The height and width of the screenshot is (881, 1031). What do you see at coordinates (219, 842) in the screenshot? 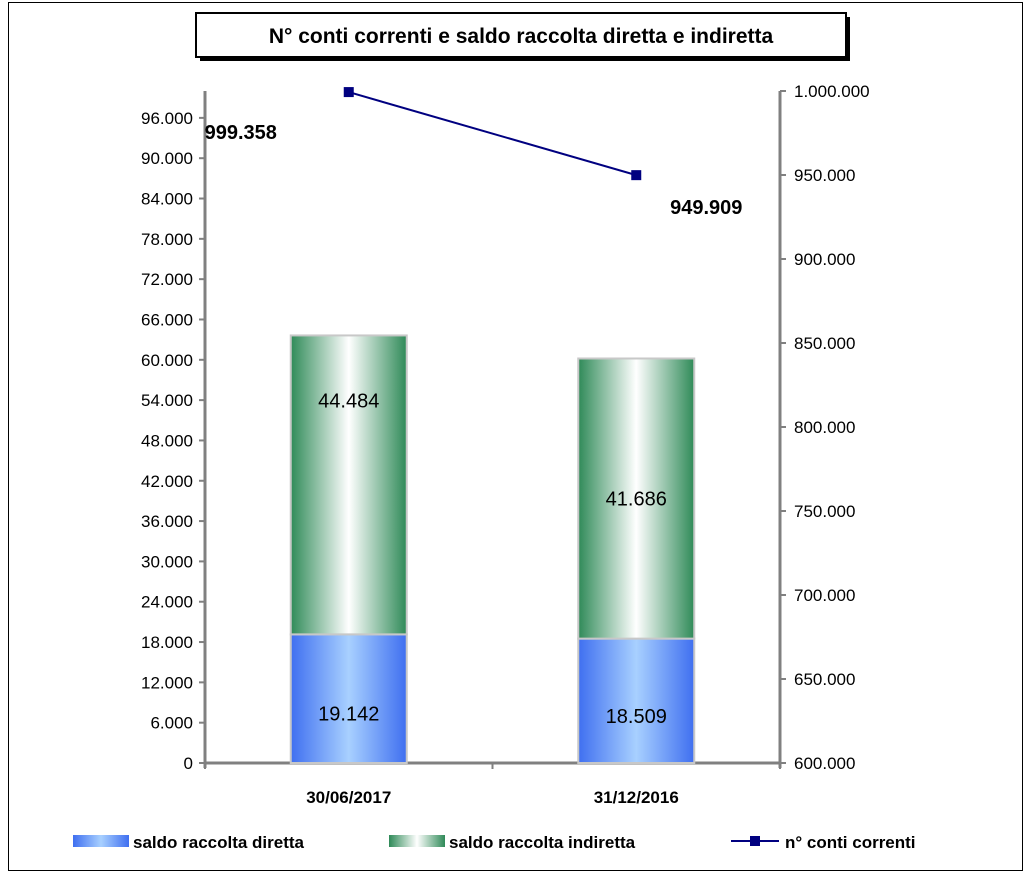
I see `legend-label: saldo raccolta diretta` at bounding box center [219, 842].